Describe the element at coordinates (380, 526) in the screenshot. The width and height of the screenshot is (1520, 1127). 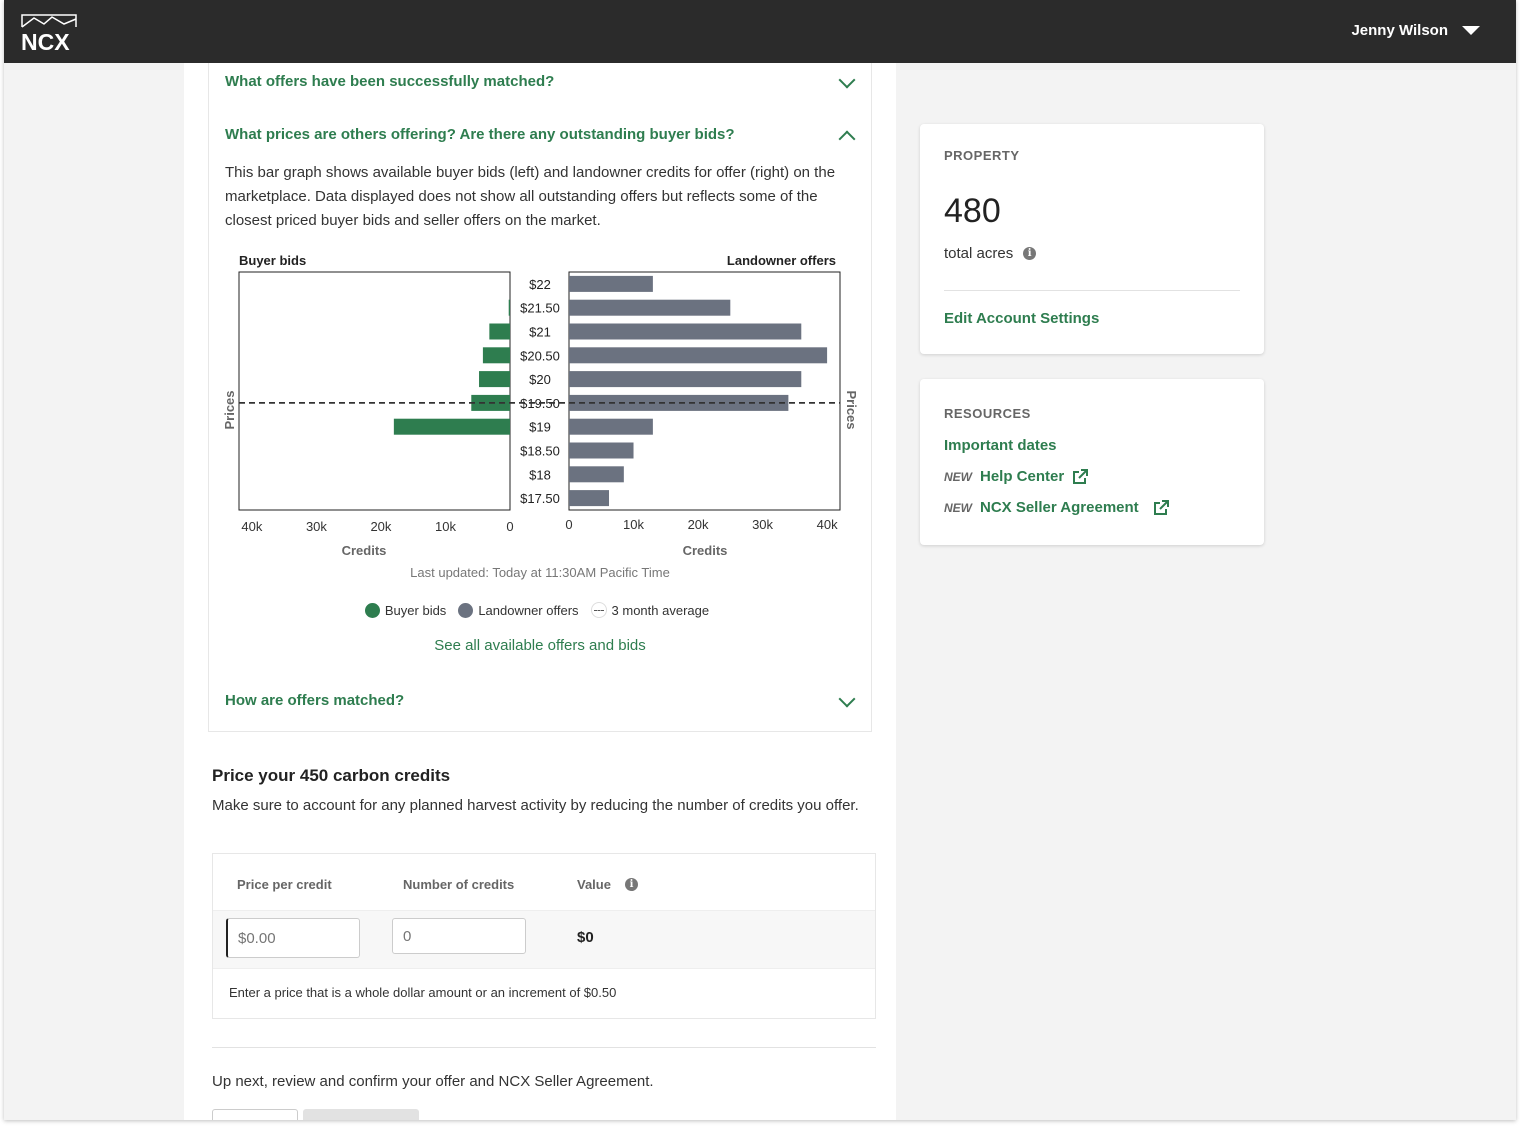
I see `left-x-tick-label: 20k` at that location.